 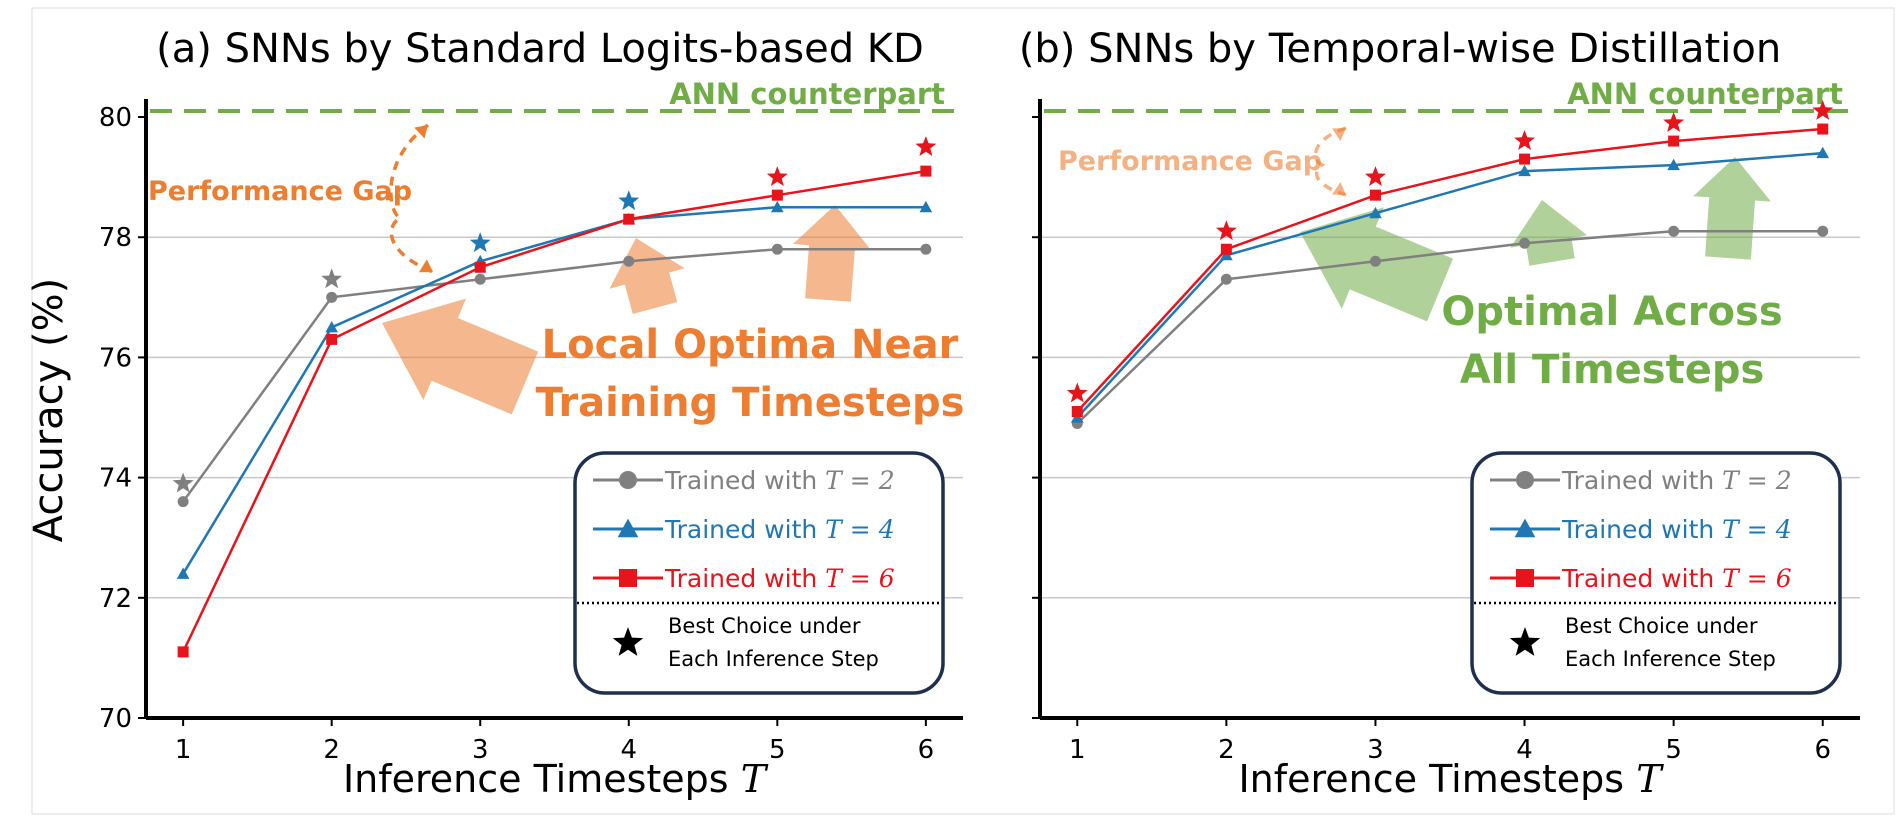 What do you see at coordinates (542, 779) in the screenshot?
I see `x-axis-label-text: Inference Timesteps` at bounding box center [542, 779].